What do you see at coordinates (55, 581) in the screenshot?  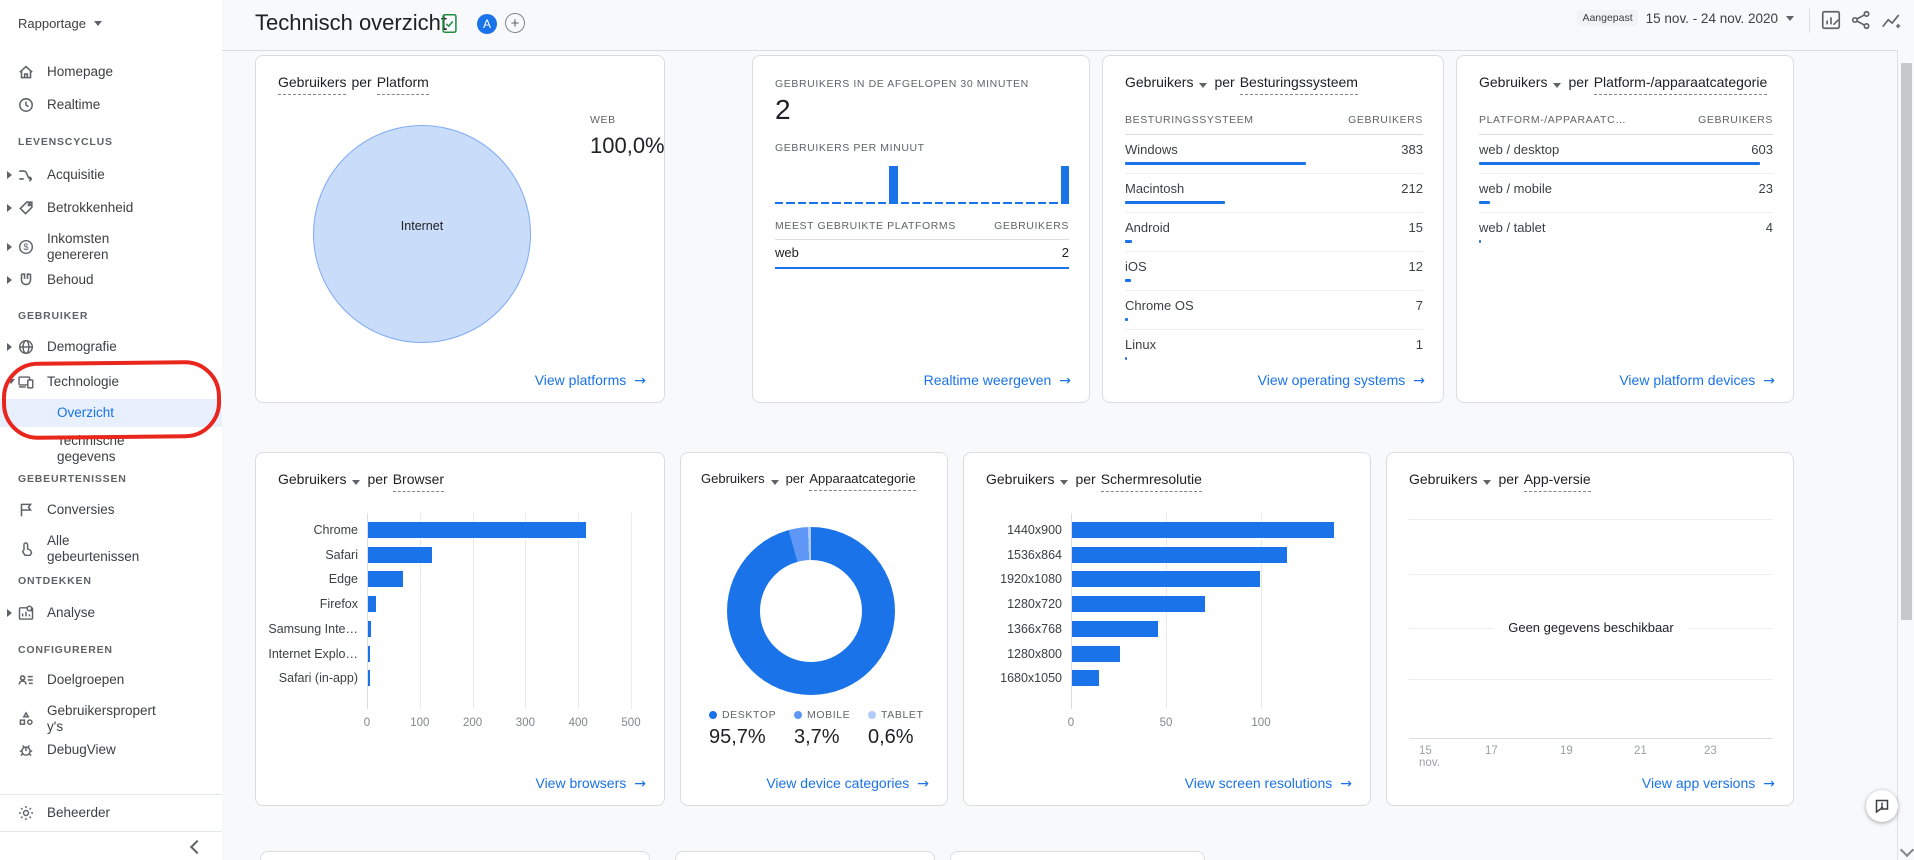 I see `sidebar-section-ontdekken: ONTDEKKEN` at bounding box center [55, 581].